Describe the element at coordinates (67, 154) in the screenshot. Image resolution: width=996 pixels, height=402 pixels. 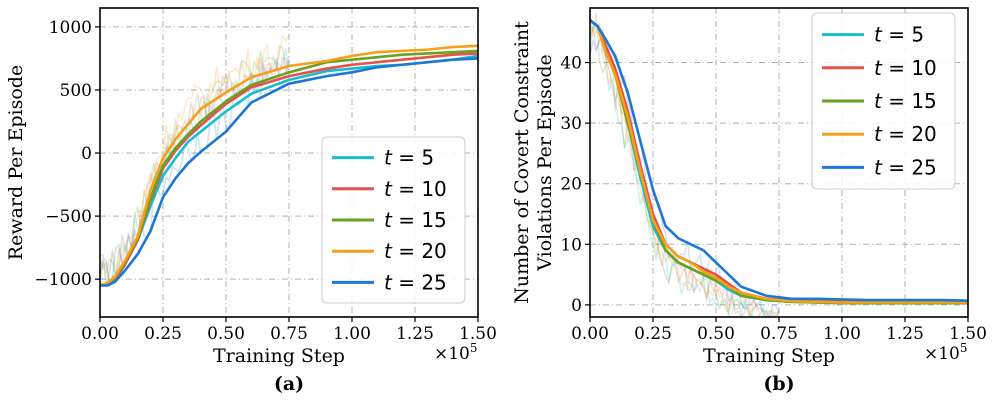
I see `y-axis: −1000 −500 0 500 1000` at that location.